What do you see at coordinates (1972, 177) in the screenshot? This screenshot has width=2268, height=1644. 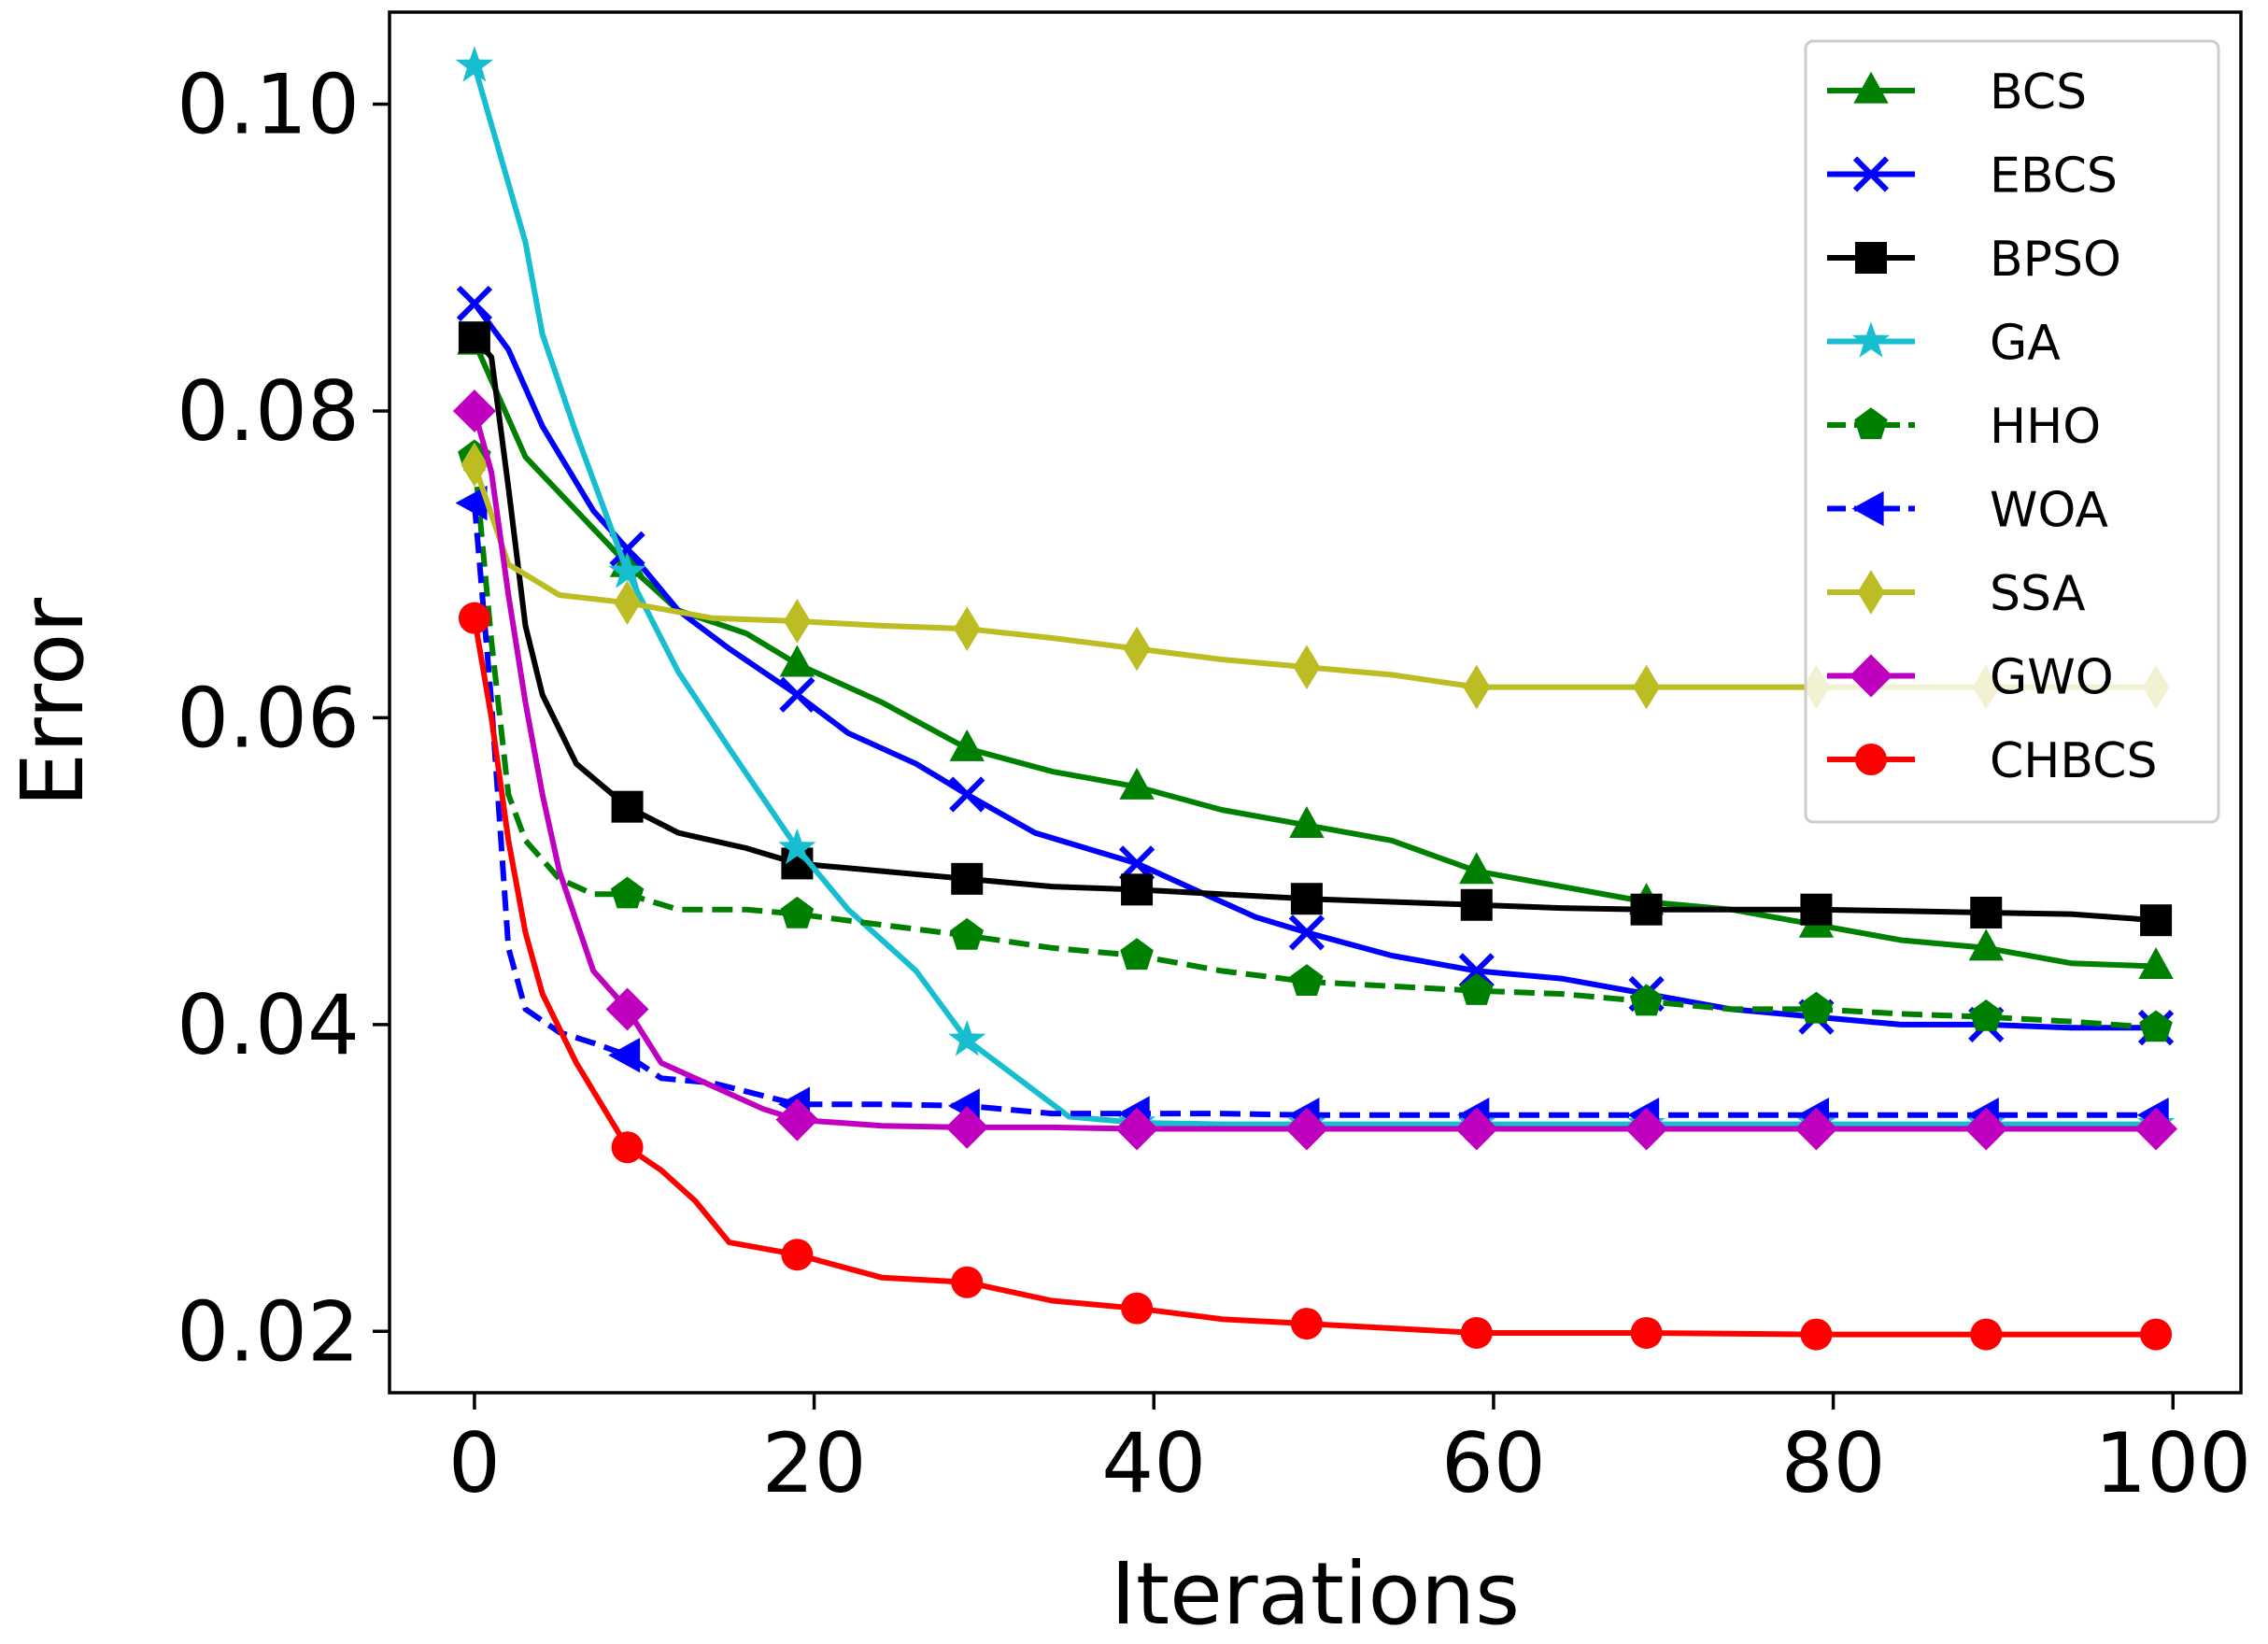 I see `legend-entry-ebcs: EBCS` at bounding box center [1972, 177].